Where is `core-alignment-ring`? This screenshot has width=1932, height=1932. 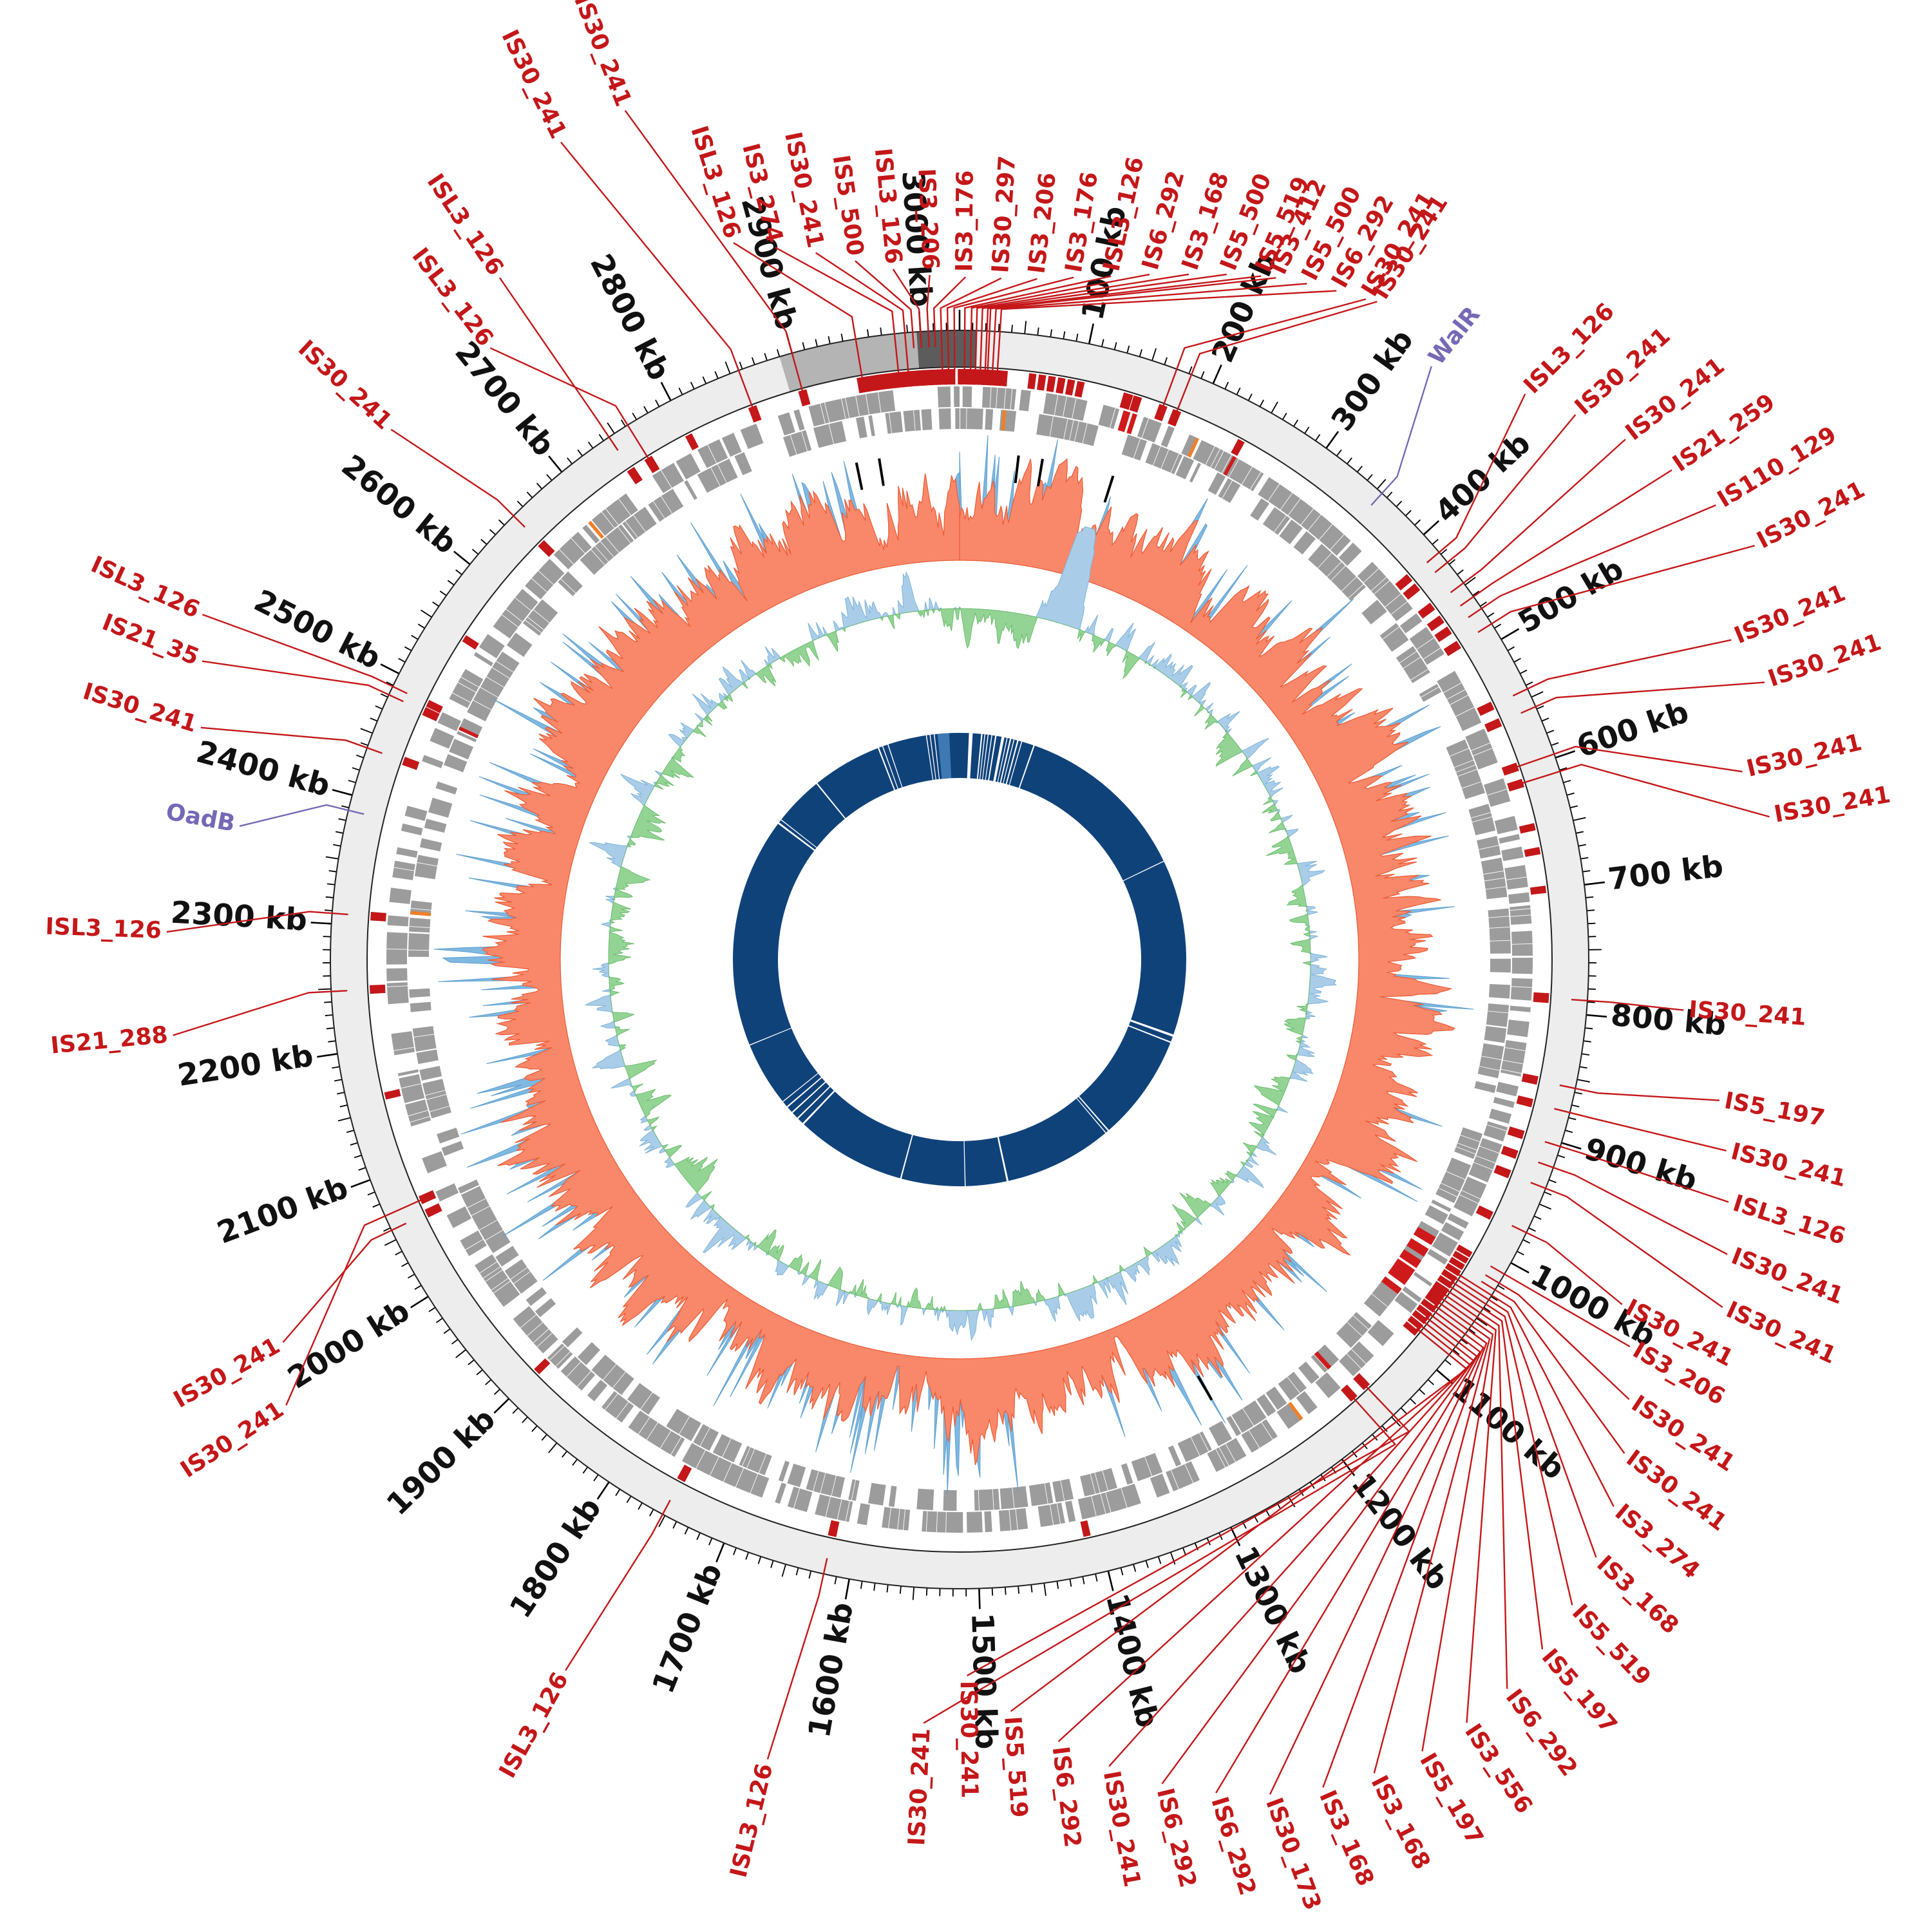
core-alignment-ring is located at coordinates (960, 959).